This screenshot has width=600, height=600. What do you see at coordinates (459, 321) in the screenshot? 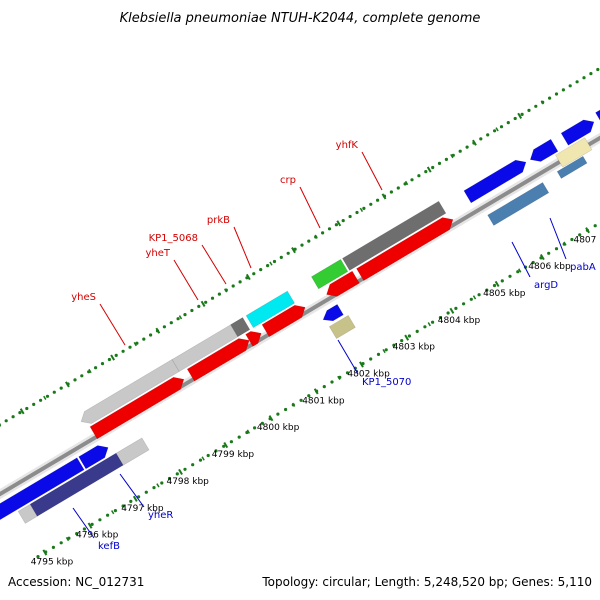
I see `tick-label: 4804 kbp` at bounding box center [459, 321].